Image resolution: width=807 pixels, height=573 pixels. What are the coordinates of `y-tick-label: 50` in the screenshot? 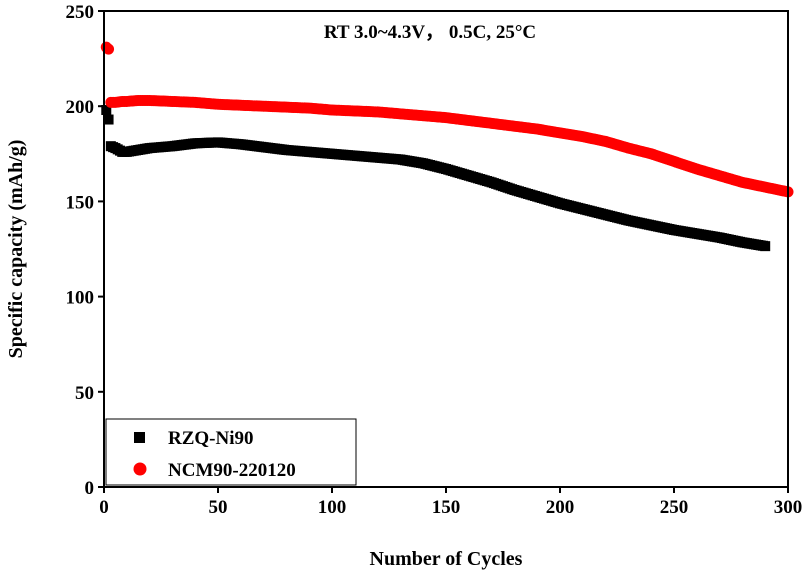 It's located at (84, 393).